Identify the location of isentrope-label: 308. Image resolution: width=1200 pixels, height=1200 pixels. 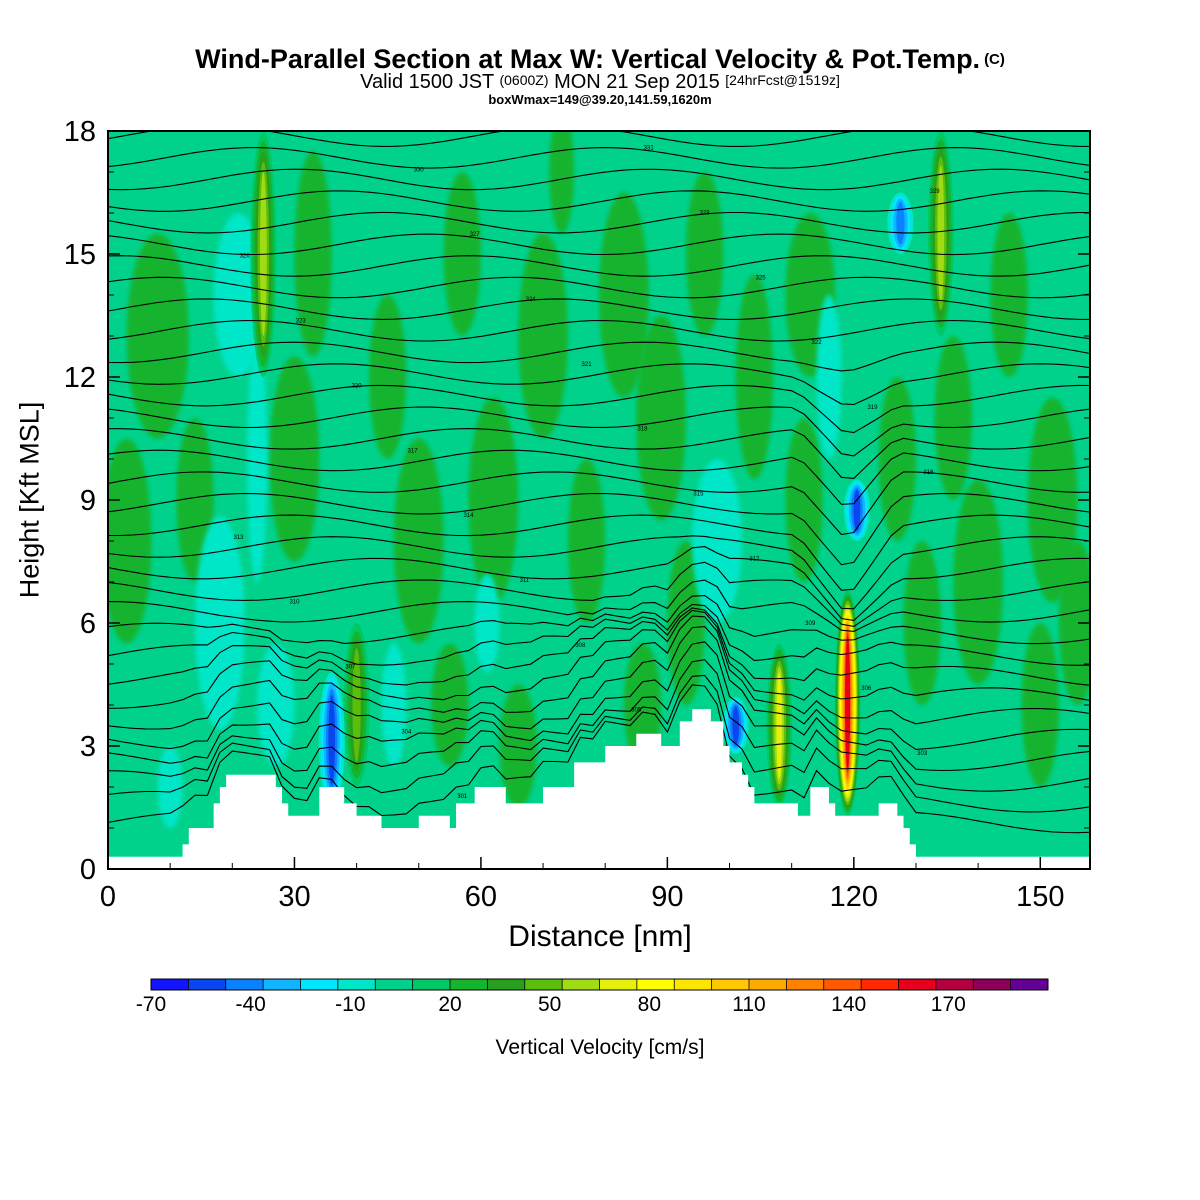
(580, 646).